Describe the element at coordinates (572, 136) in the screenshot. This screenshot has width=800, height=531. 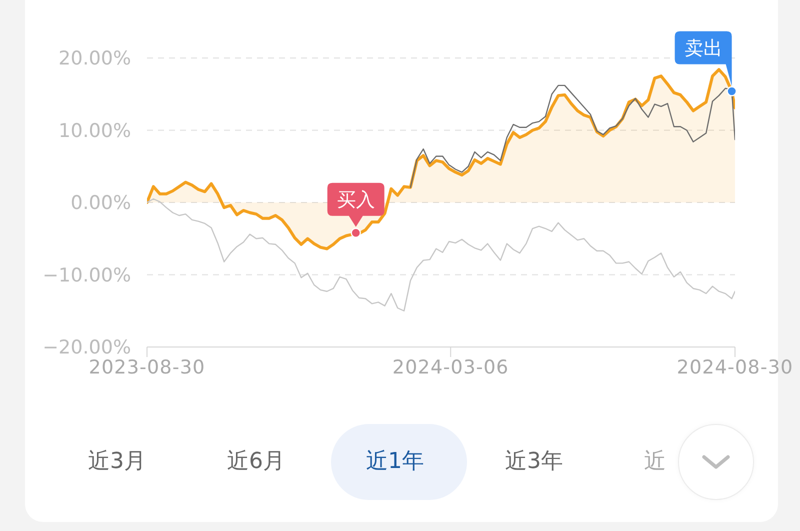
I see `line-series` at that location.